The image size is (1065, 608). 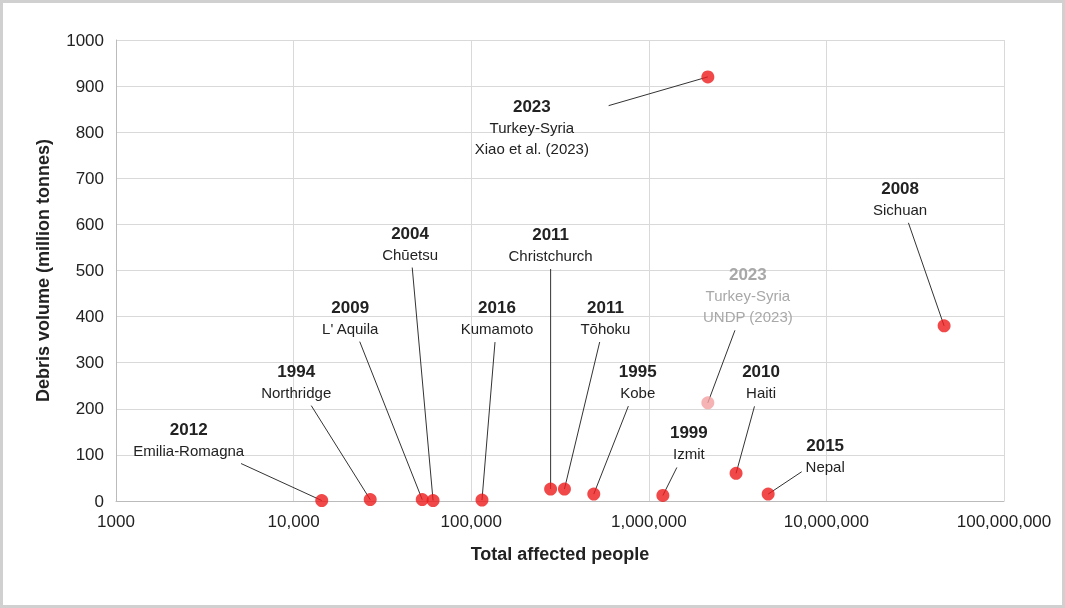 I want to click on annotation: 1994 Northridge, so click(x=296, y=381).